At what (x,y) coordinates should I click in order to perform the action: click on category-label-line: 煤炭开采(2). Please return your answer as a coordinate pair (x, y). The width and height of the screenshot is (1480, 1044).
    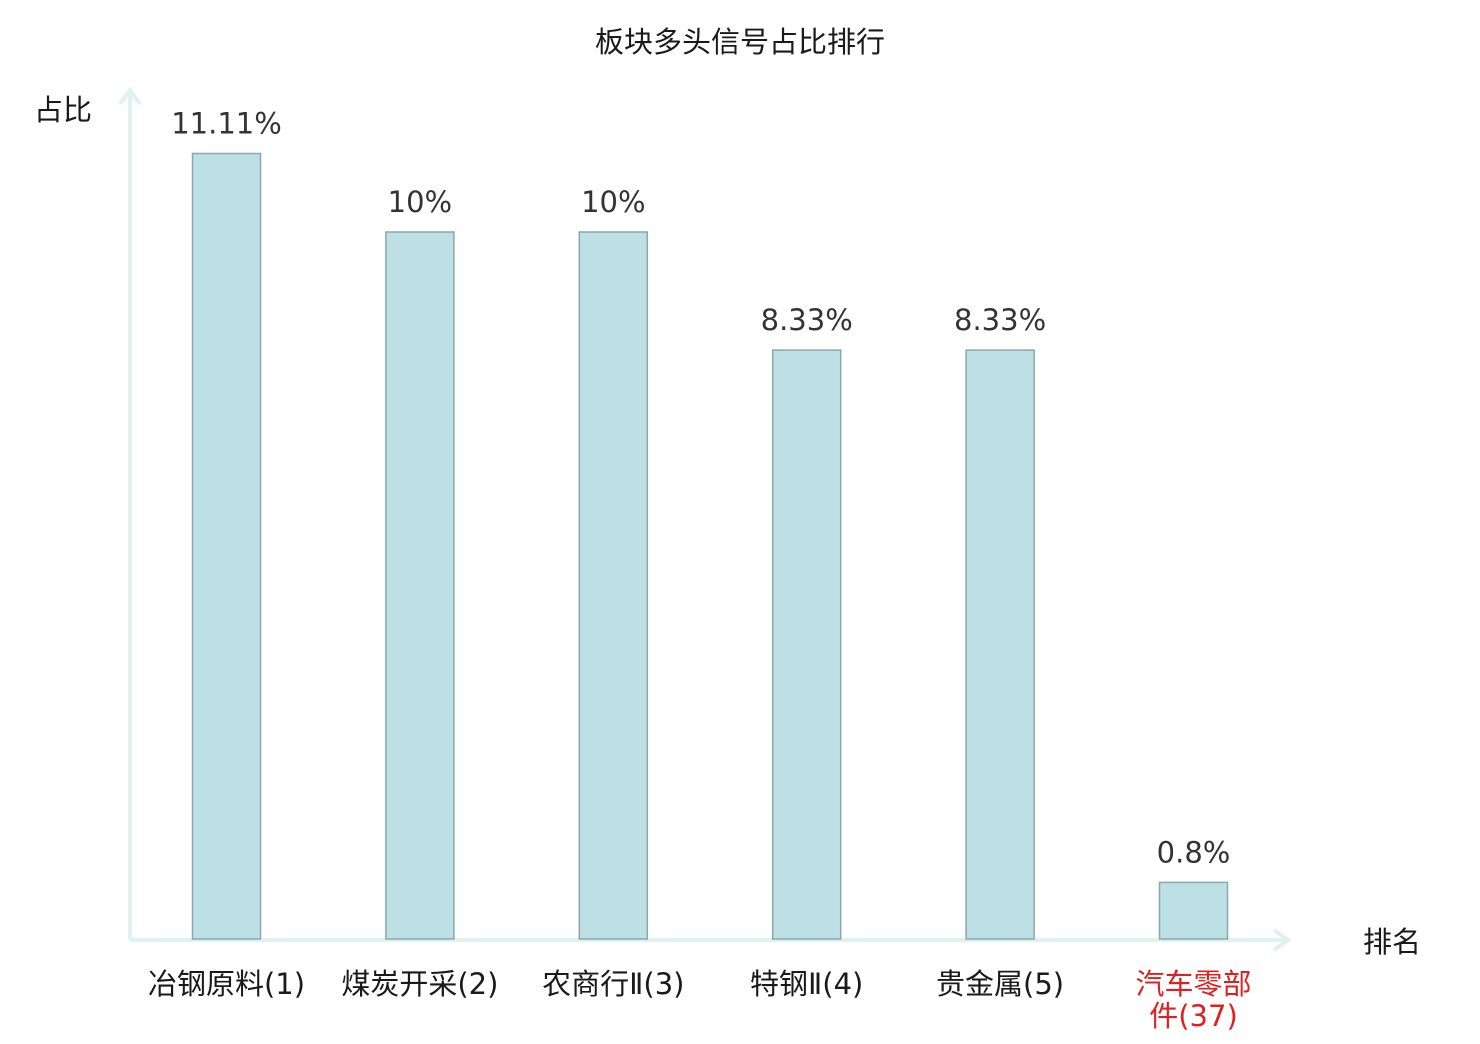
    Looking at the image, I should click on (419, 984).